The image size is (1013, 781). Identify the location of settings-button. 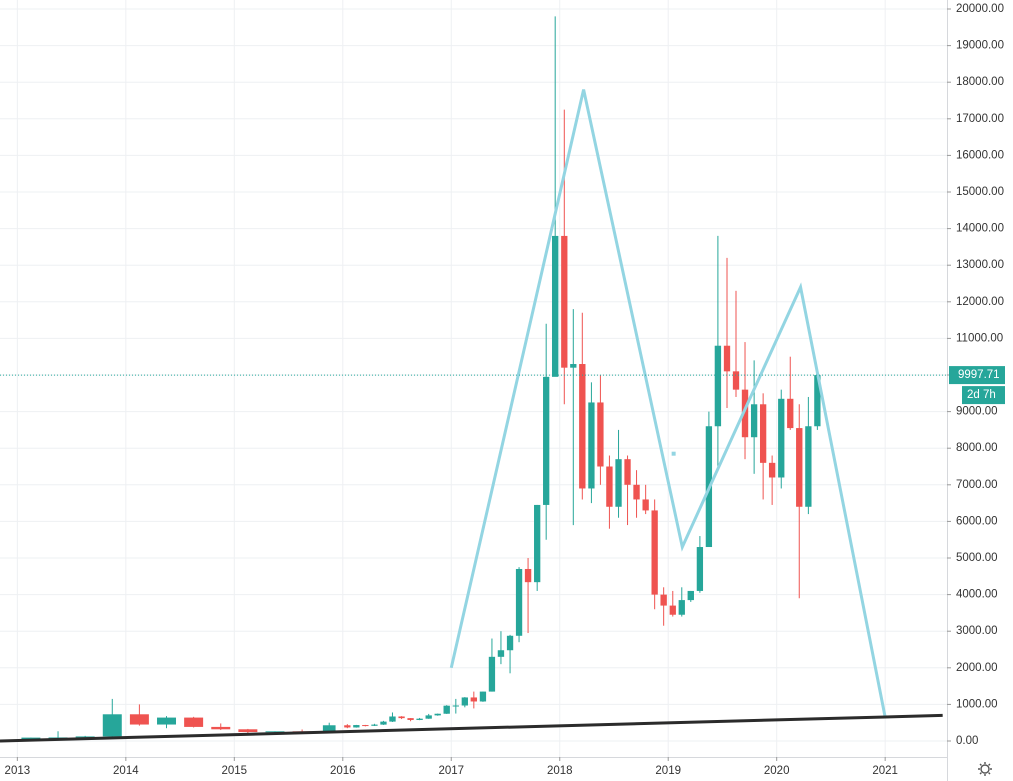
(985, 769).